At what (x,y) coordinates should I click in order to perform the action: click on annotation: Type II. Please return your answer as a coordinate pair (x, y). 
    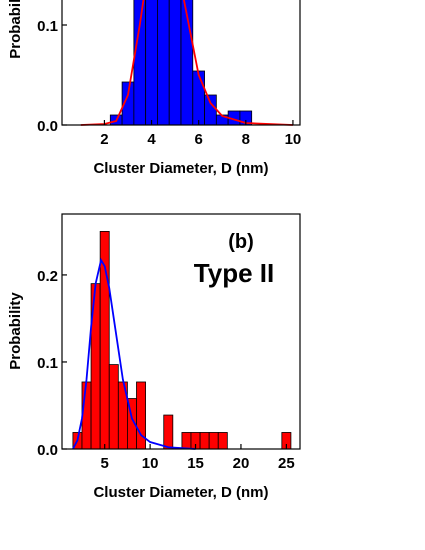
    Looking at the image, I should click on (234, 273).